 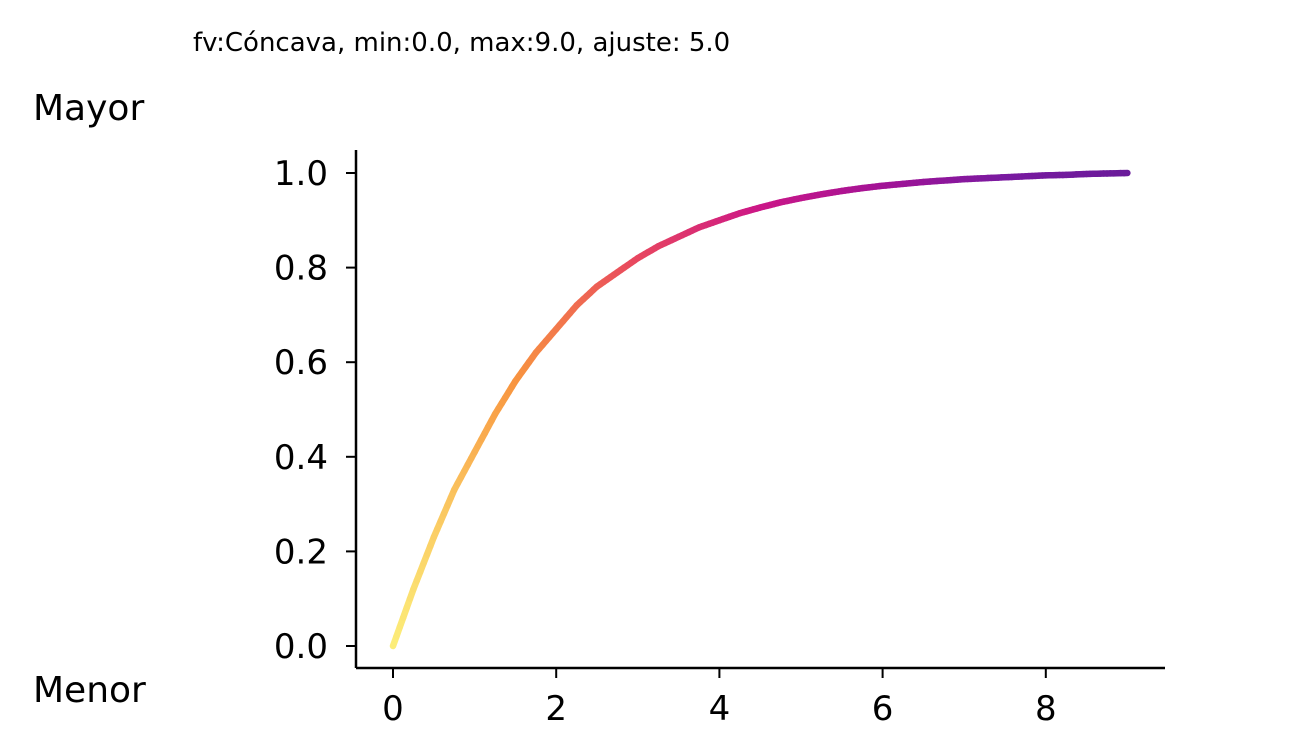 What do you see at coordinates (301, 458) in the screenshot?
I see `y-tick-label: 0.4` at bounding box center [301, 458].